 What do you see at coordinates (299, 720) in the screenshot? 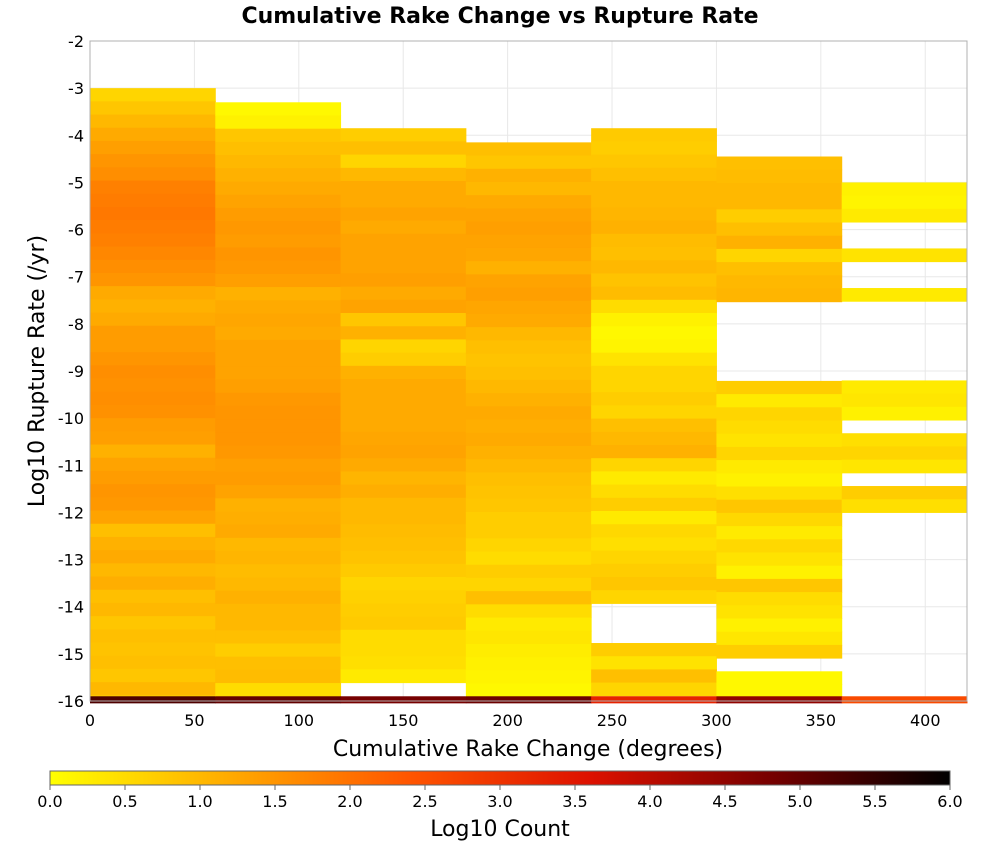
I see `x-tick-label: 100` at bounding box center [299, 720].